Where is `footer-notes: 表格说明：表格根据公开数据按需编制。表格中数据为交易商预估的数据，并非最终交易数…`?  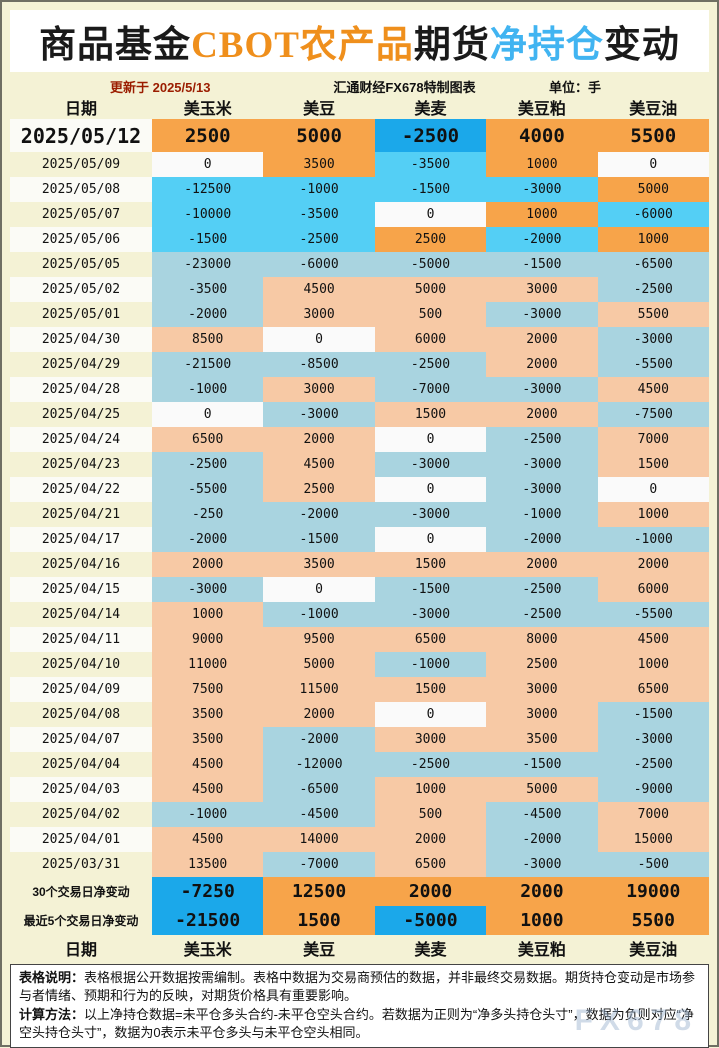 footer-notes: 表格说明：表格根据公开数据按需编制。表格中数据为交易商预估的数据，并非最终交易数… is located at coordinates (359, 1006).